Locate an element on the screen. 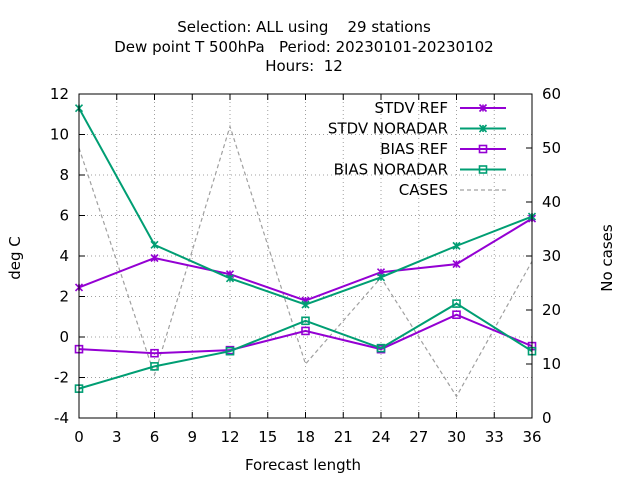 The width and height of the screenshot is (640, 480). y2-tick-label: 60 is located at coordinates (551, 94).